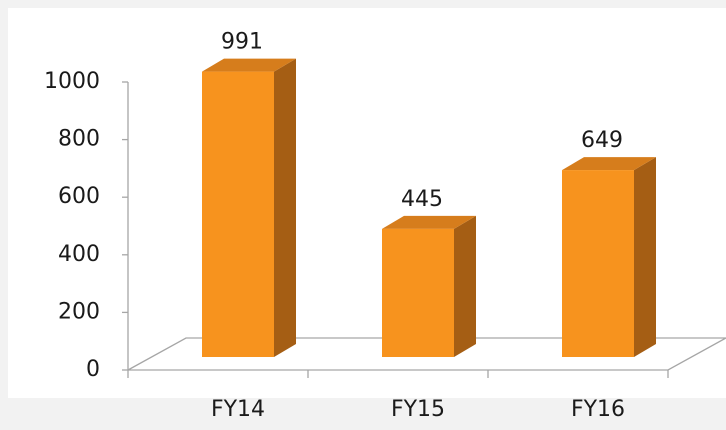  I want to click on x-tick-label: FY15, so click(418, 409).